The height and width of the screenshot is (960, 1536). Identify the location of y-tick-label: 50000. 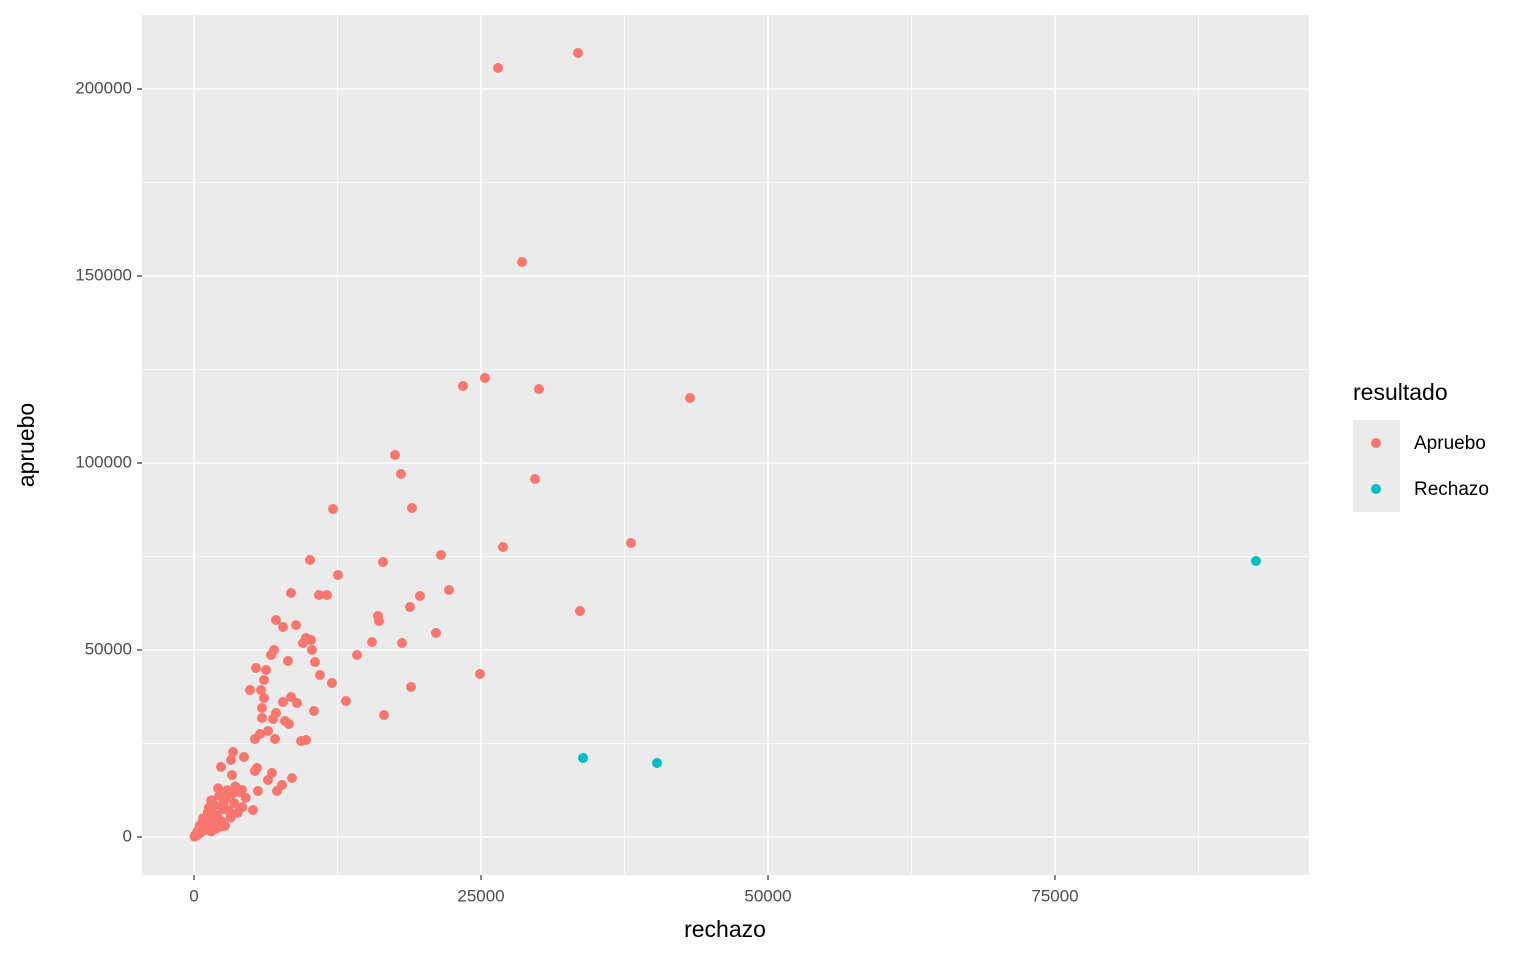
(108, 648).